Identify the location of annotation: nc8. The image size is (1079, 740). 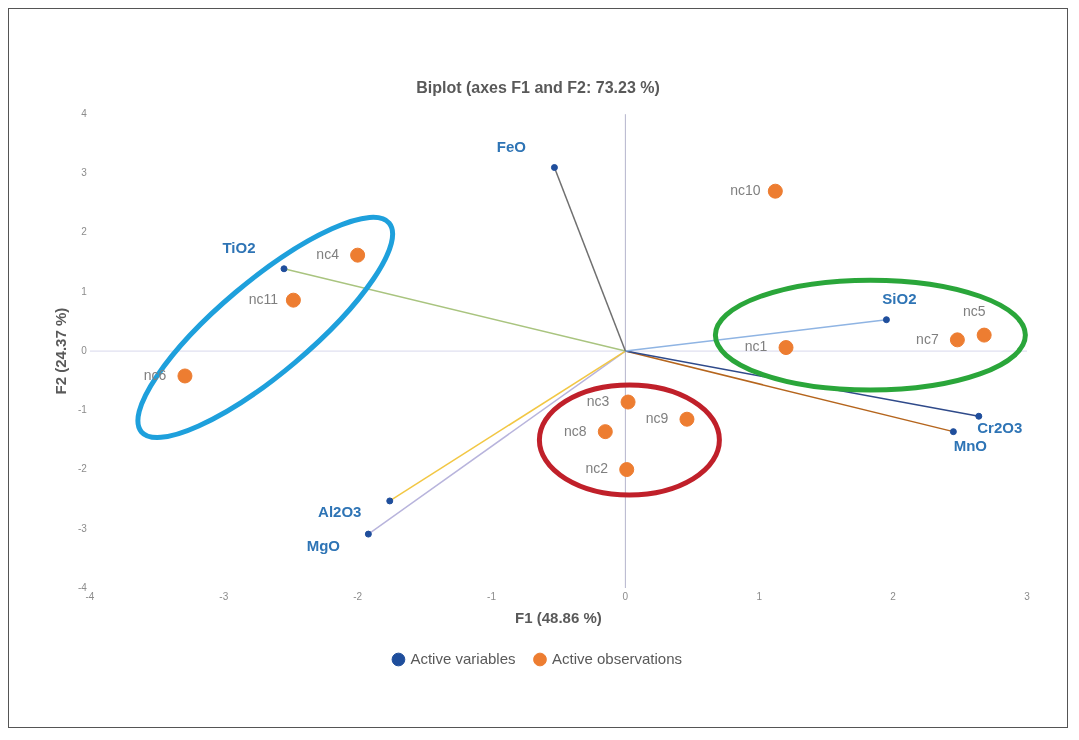
(575, 430).